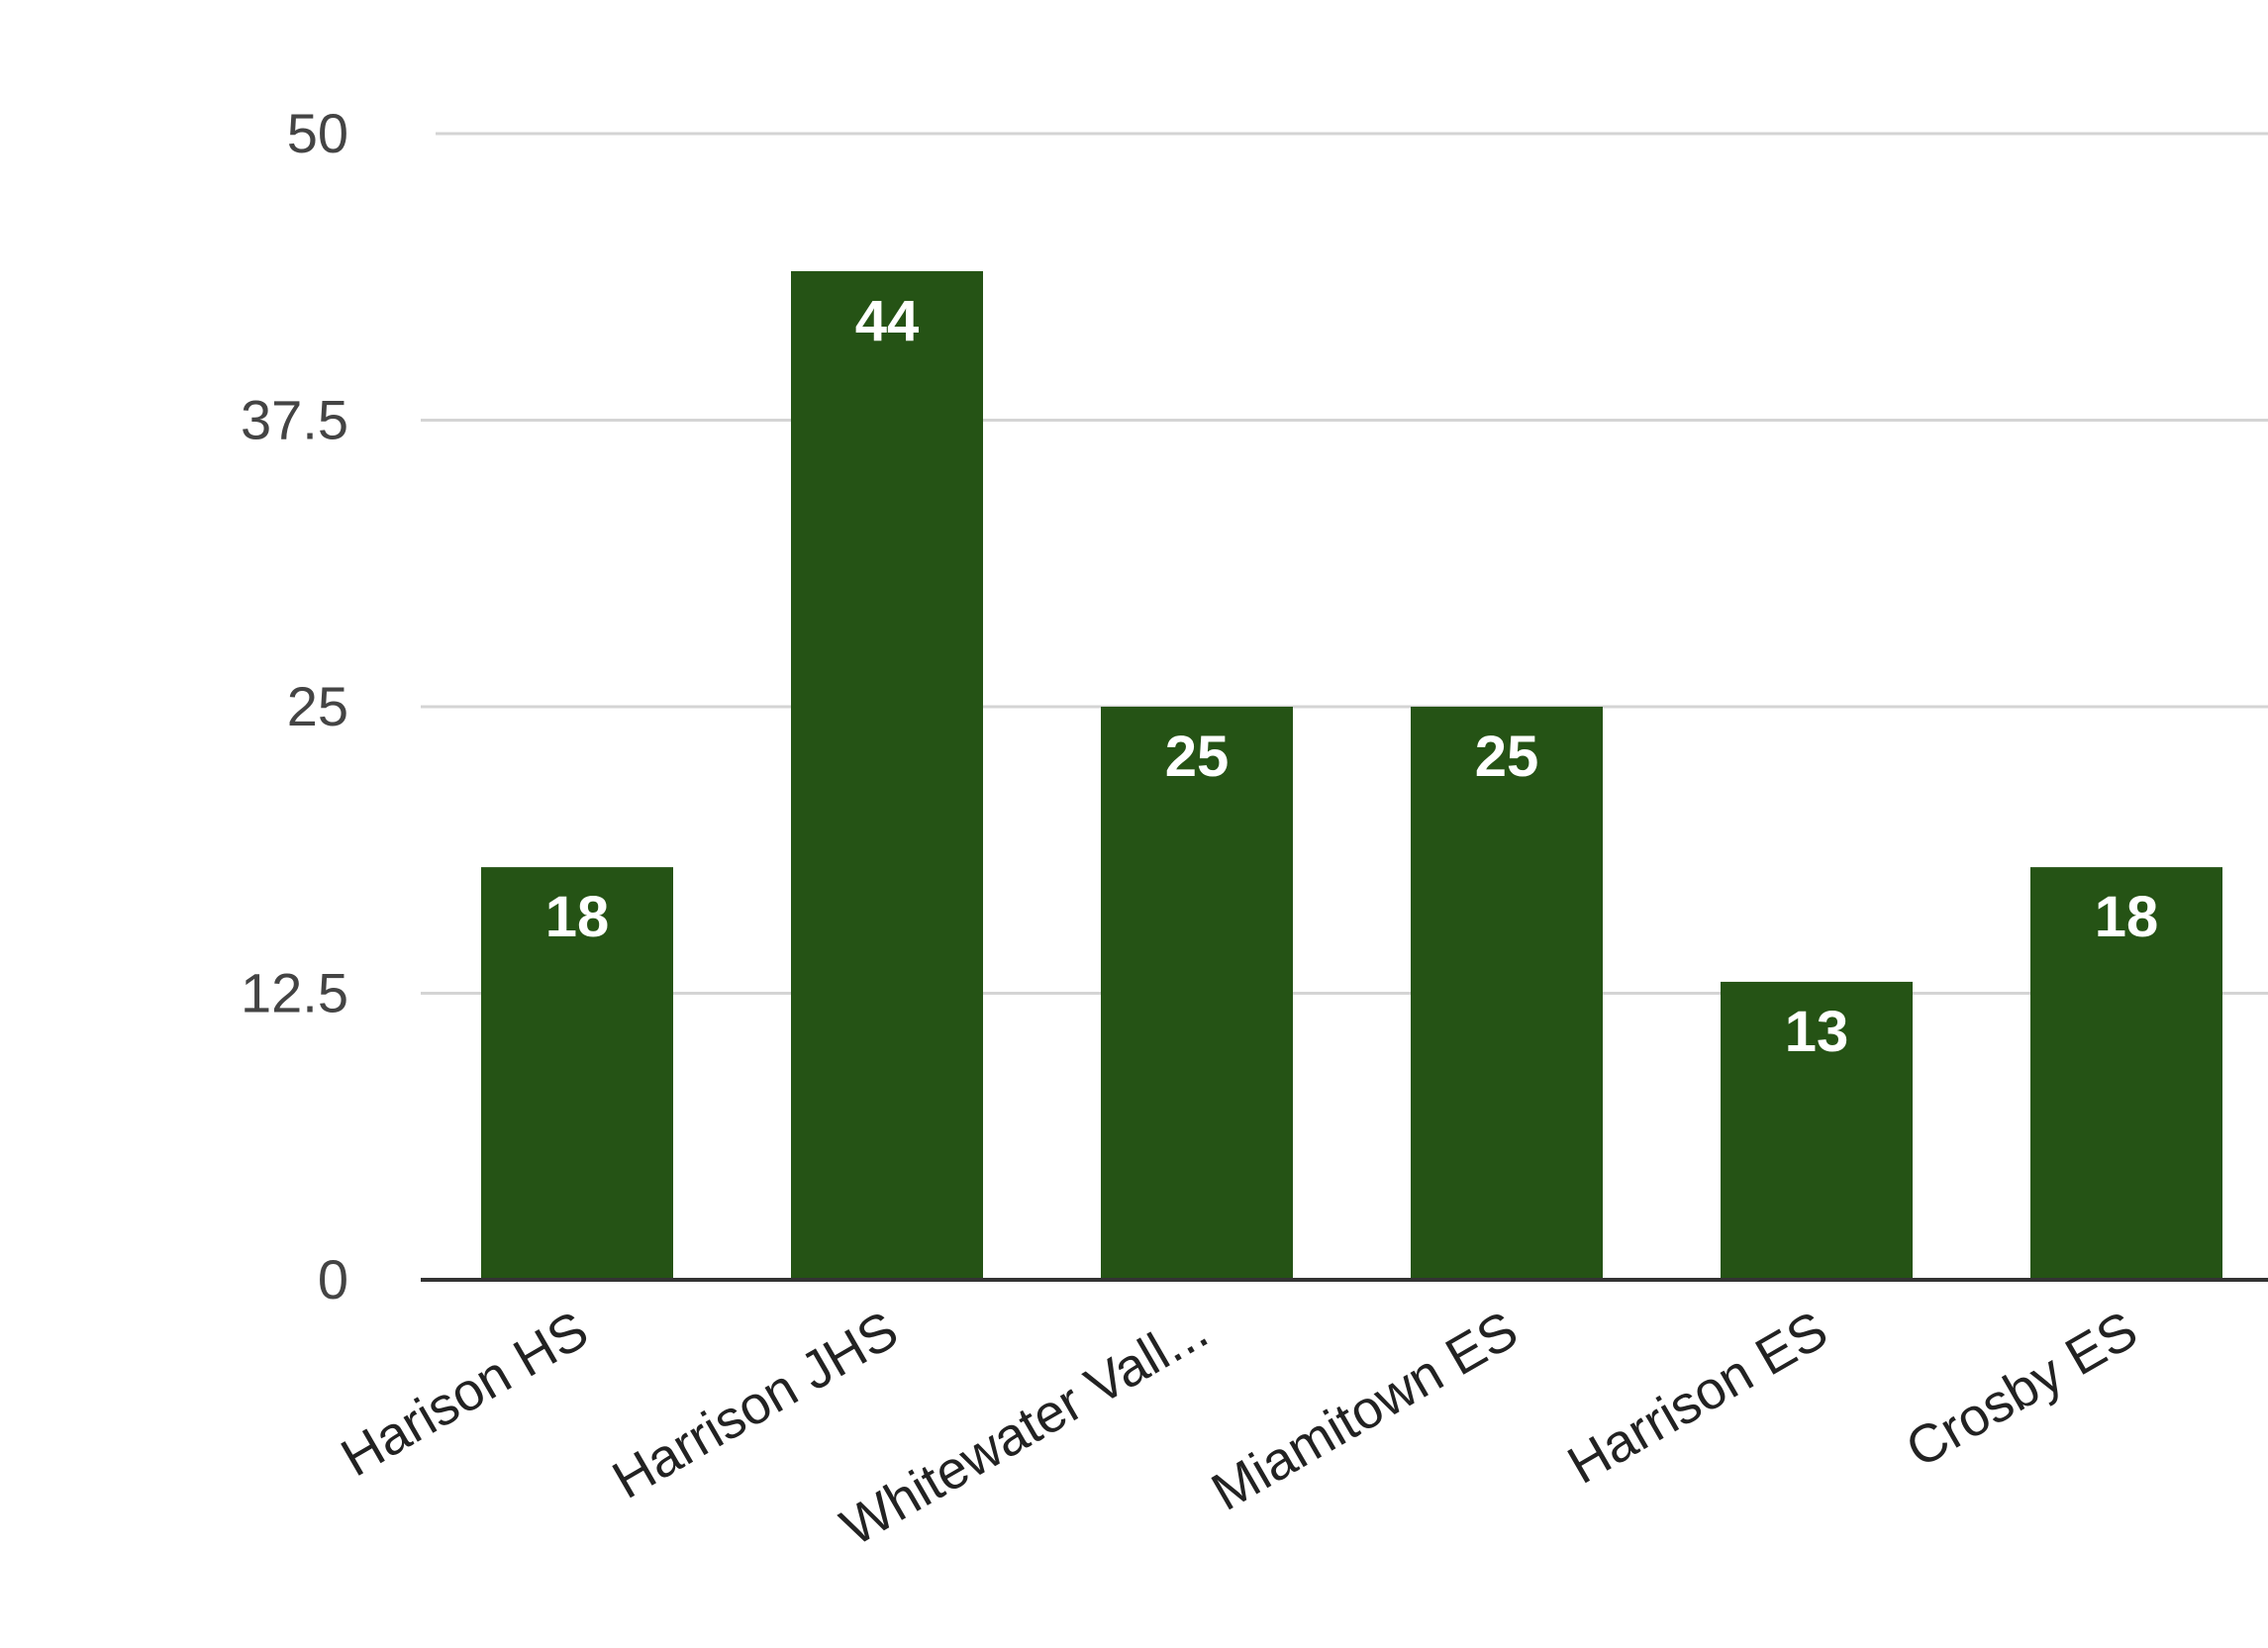 The width and height of the screenshot is (2268, 1648). I want to click on y-axis-ticks: 0 12.5 25 37.5 50, so click(294, 706).